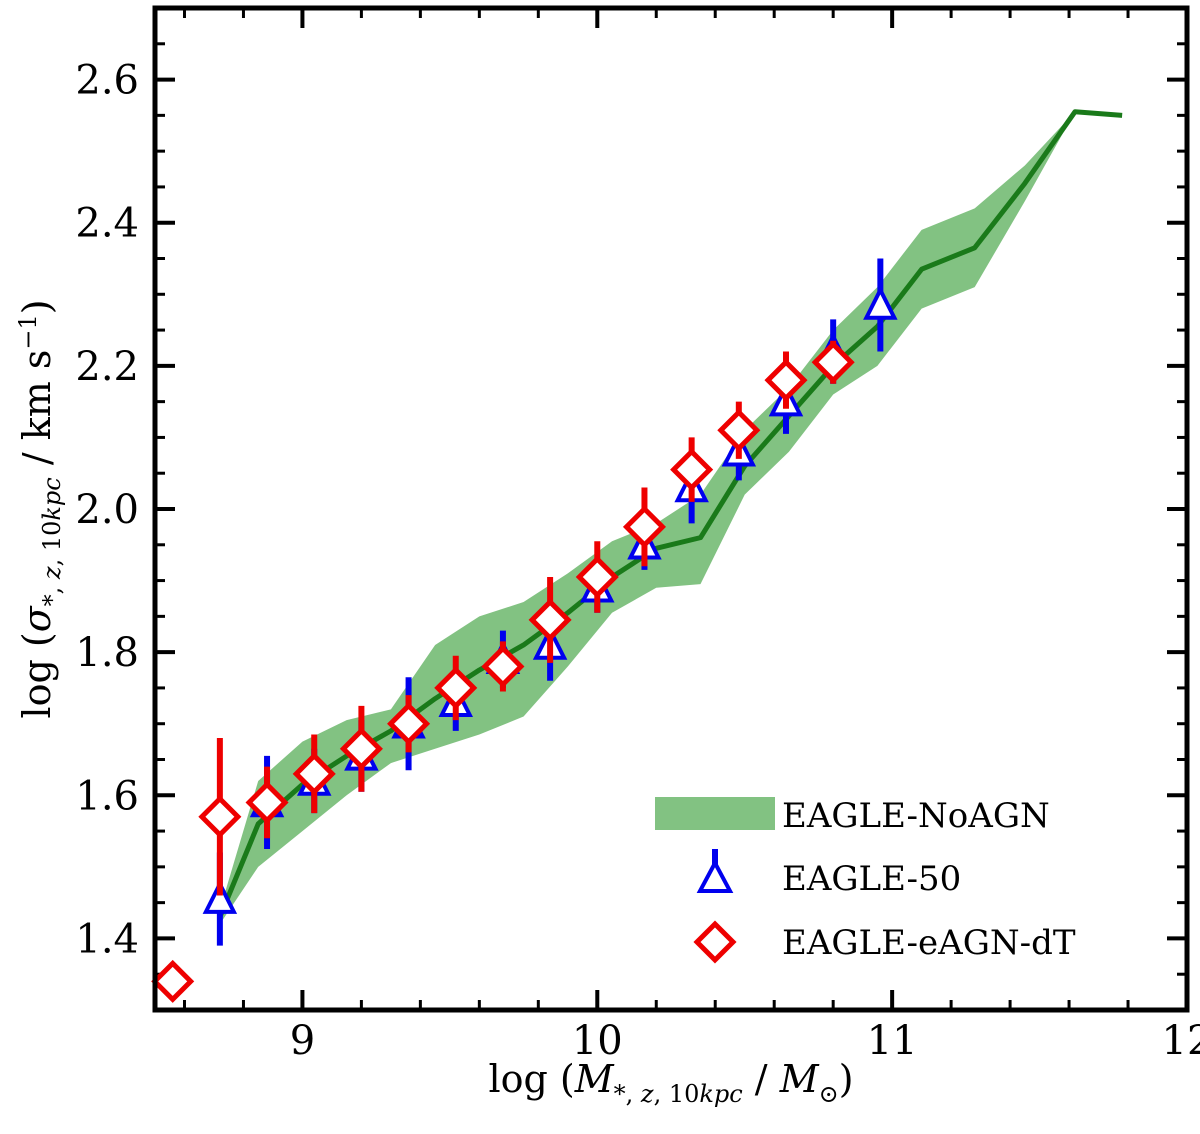 The image size is (1200, 1134). Describe the element at coordinates (597, 1041) in the screenshot. I see `x-tick-label: 10` at that location.